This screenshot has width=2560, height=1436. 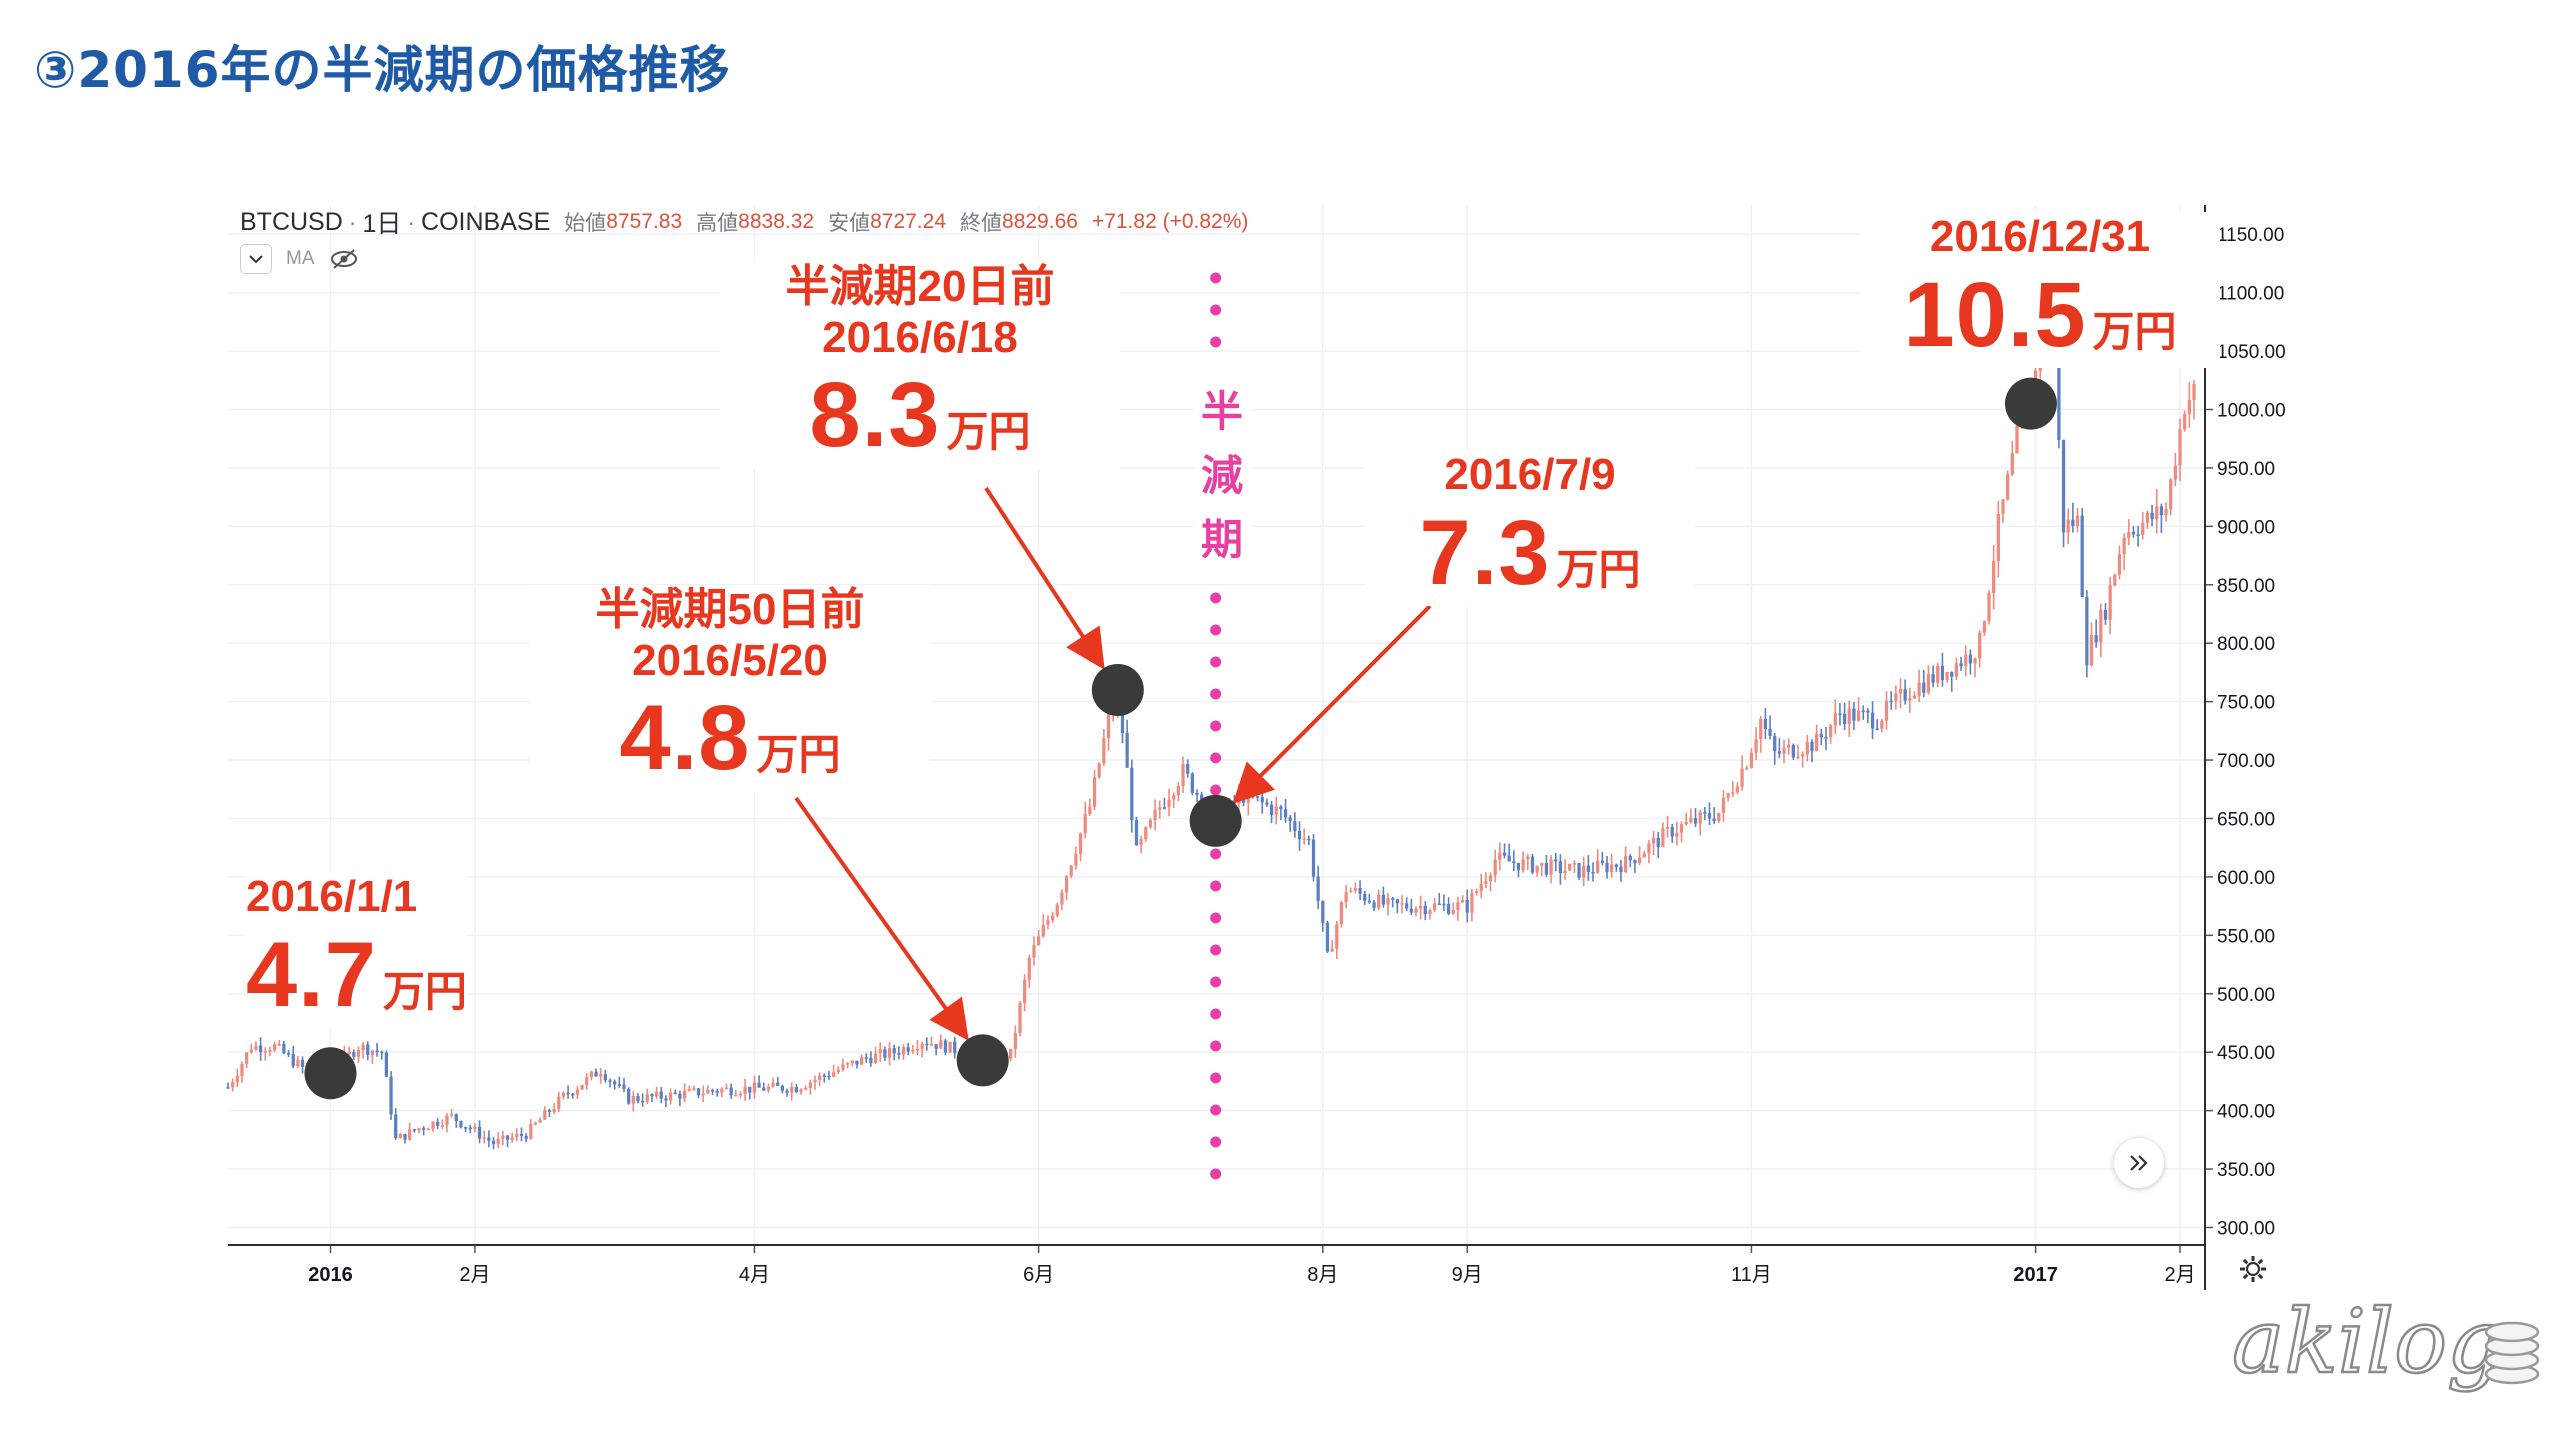 I want to click on scroll-right-button, so click(x=2139, y=1163).